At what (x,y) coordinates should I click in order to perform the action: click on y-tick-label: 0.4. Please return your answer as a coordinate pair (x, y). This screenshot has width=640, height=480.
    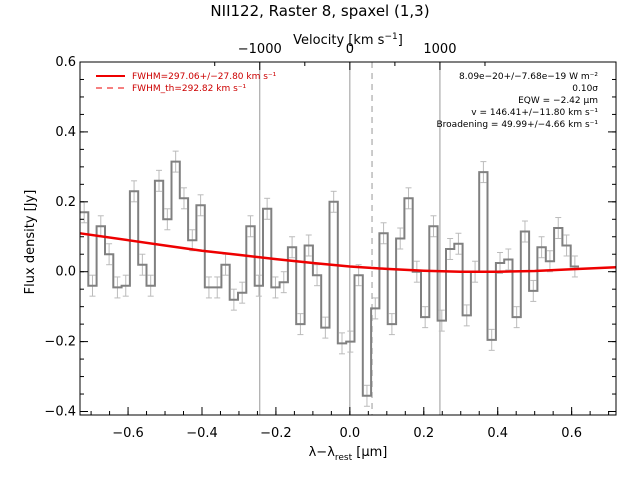
    Looking at the image, I should click on (65, 132).